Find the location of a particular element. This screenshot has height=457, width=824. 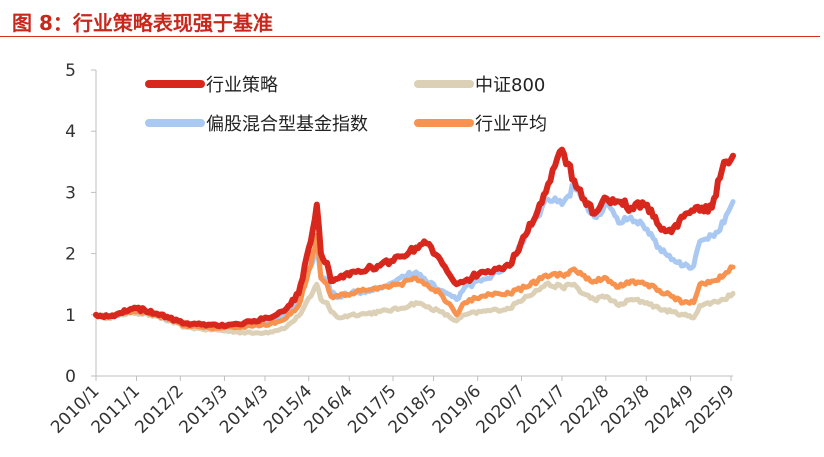

y-tick-label: 0 is located at coordinates (70, 377).